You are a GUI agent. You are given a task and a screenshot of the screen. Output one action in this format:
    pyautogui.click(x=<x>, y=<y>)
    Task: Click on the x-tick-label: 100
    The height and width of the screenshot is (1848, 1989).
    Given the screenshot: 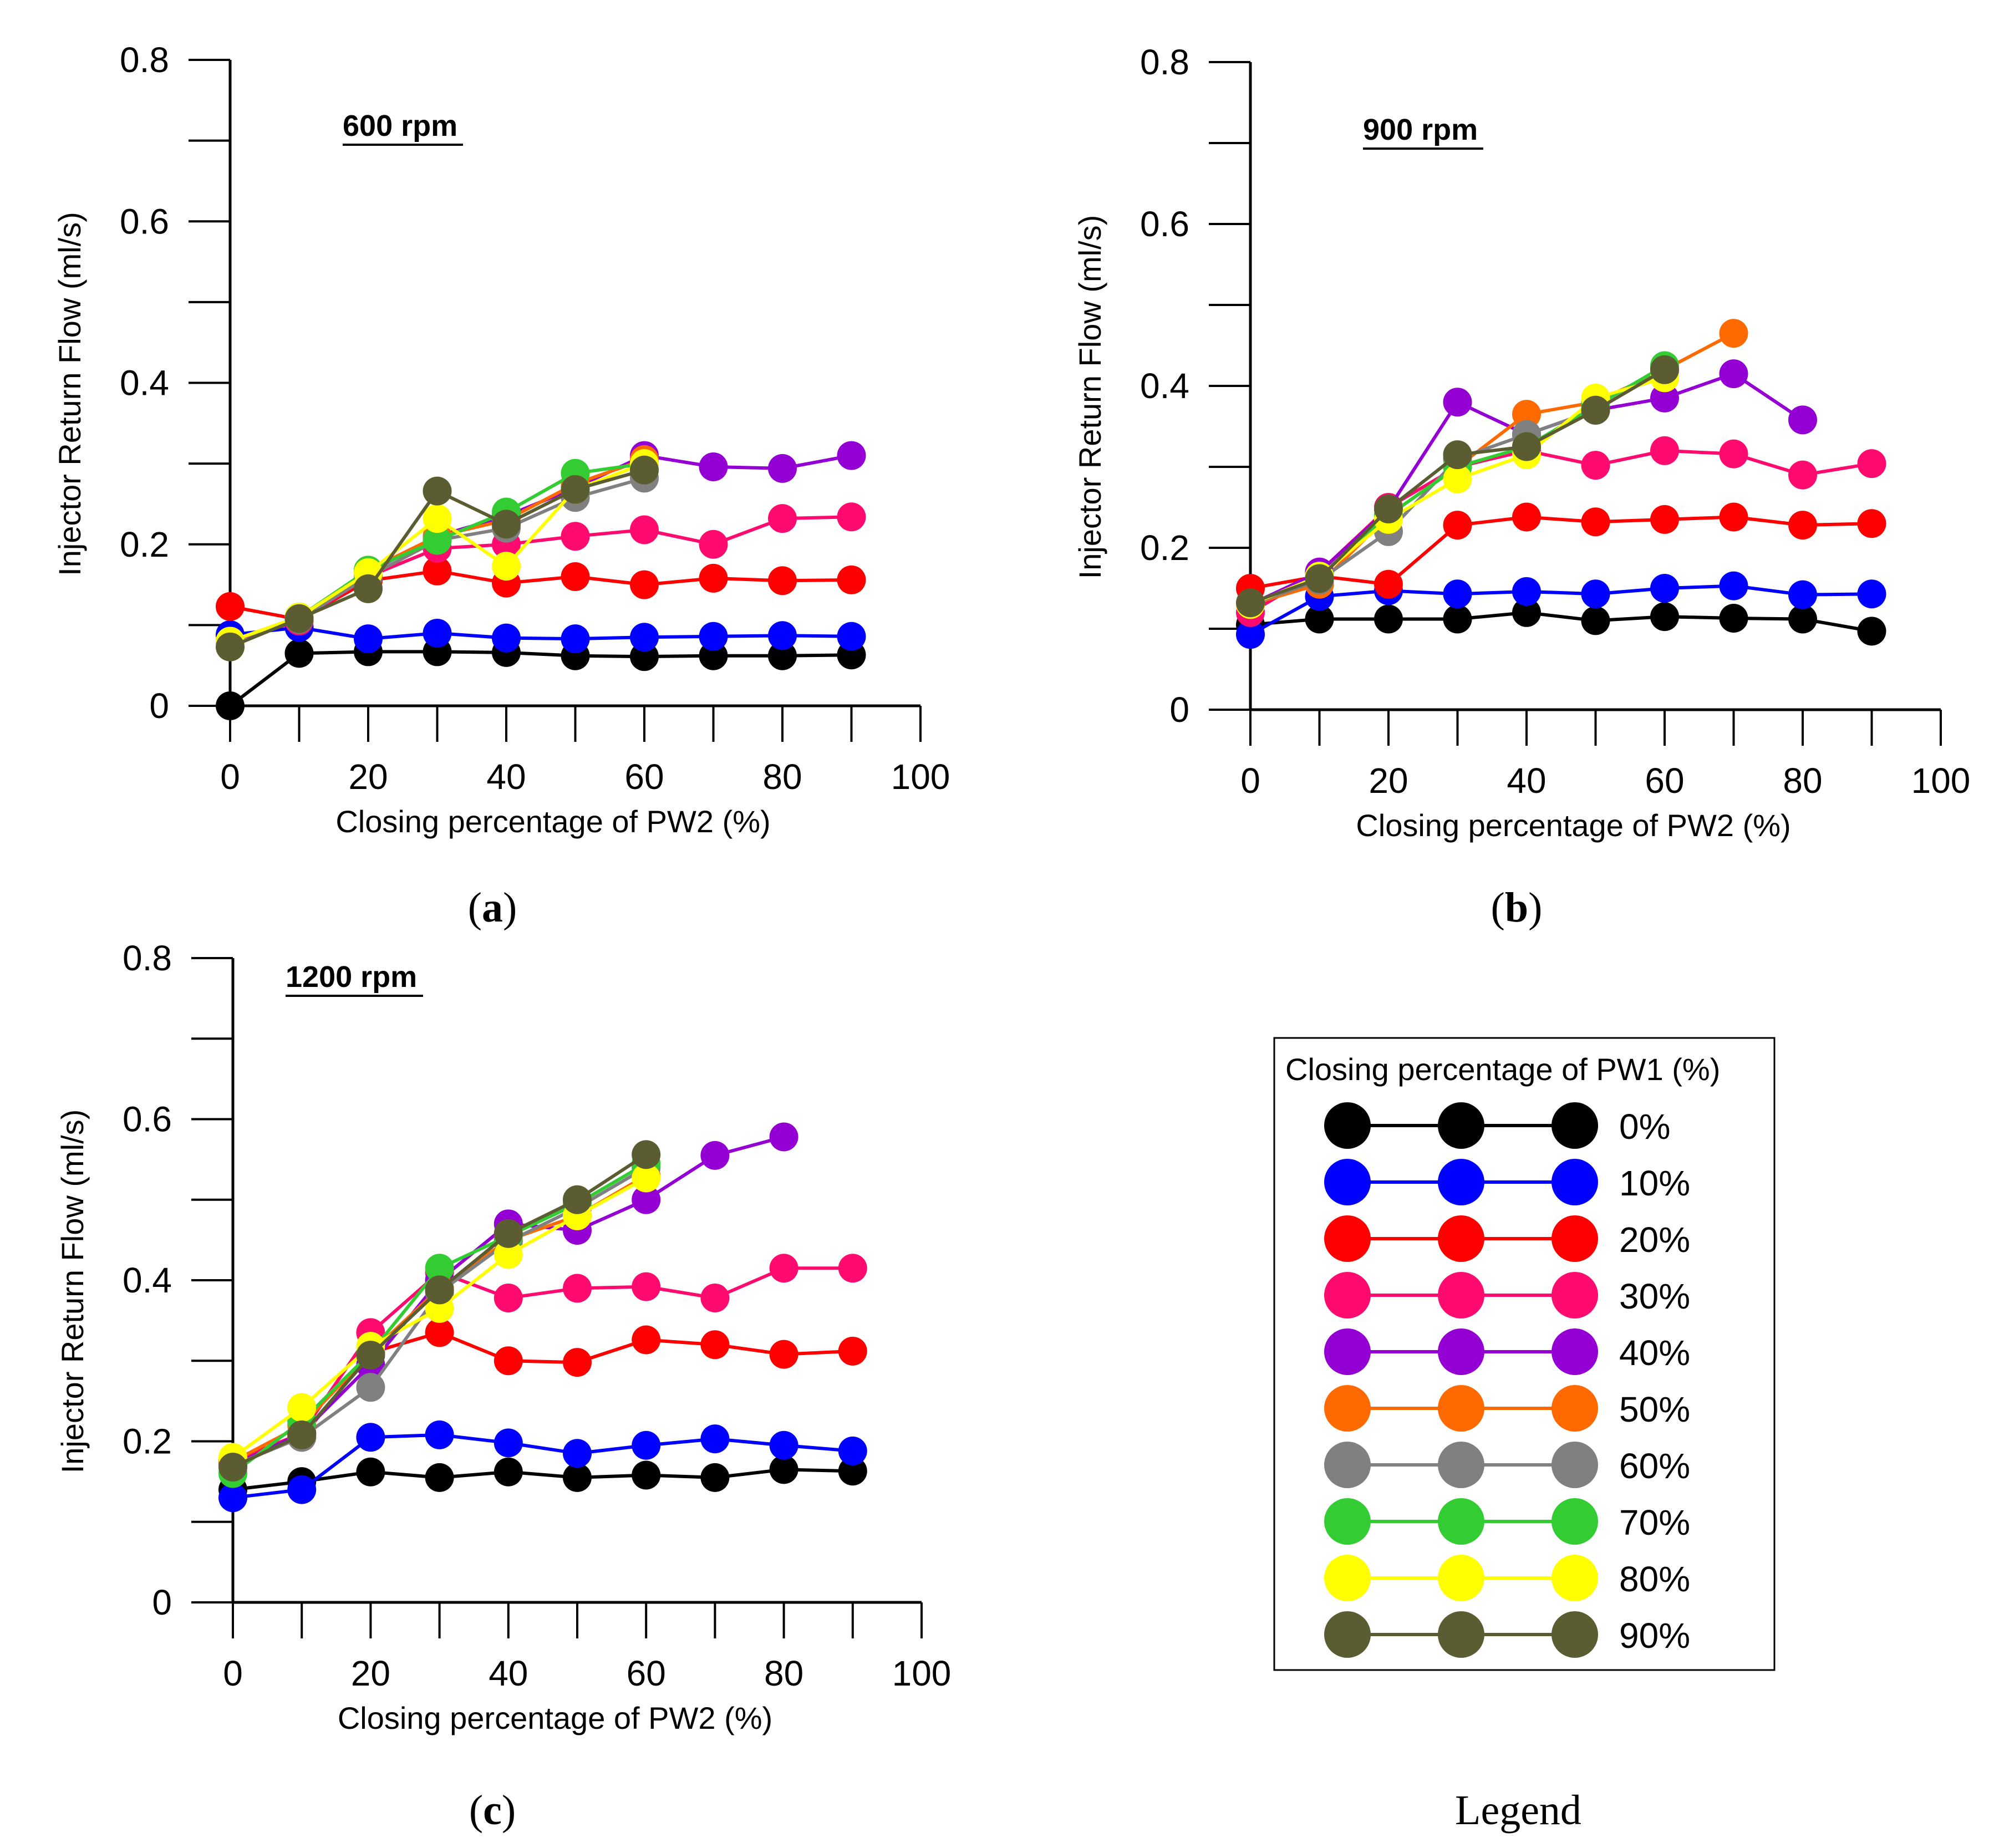 What is the action you would take?
    pyautogui.click(x=1941, y=781)
    